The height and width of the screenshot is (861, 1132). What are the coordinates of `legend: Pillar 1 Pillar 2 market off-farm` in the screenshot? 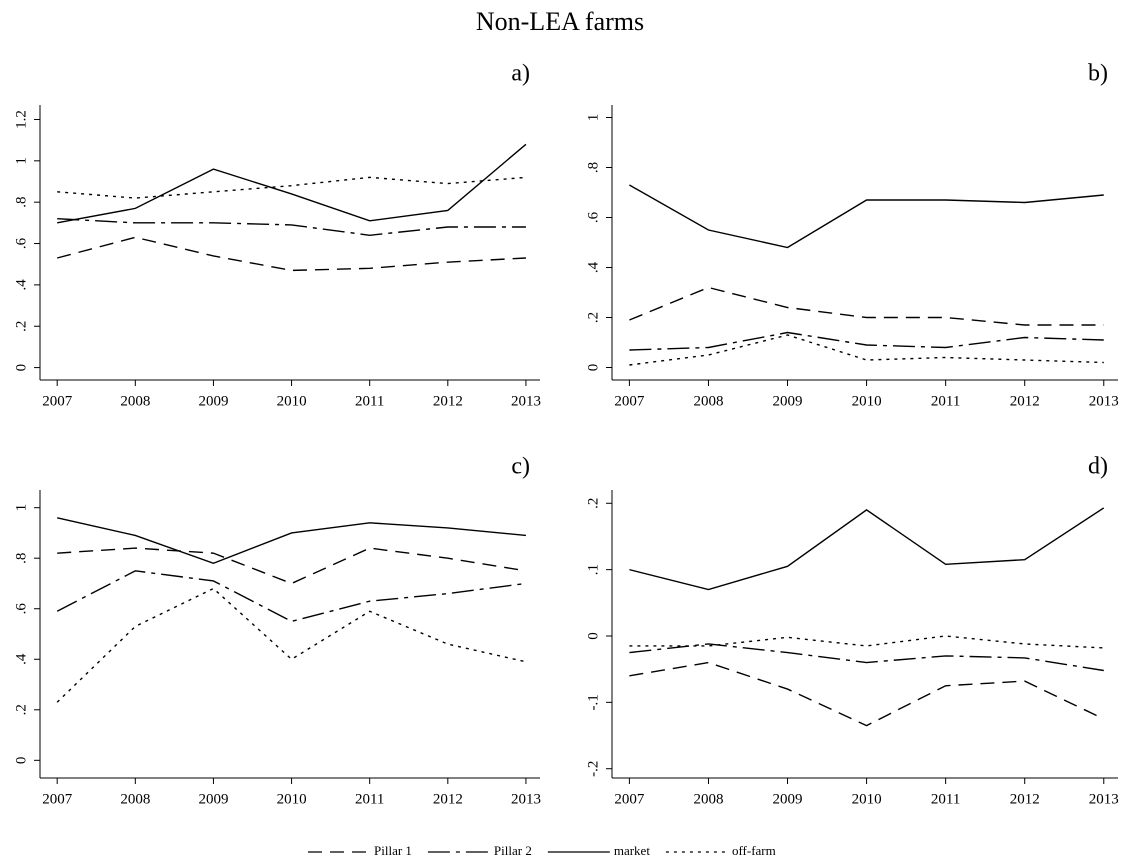 It's located at (542, 850).